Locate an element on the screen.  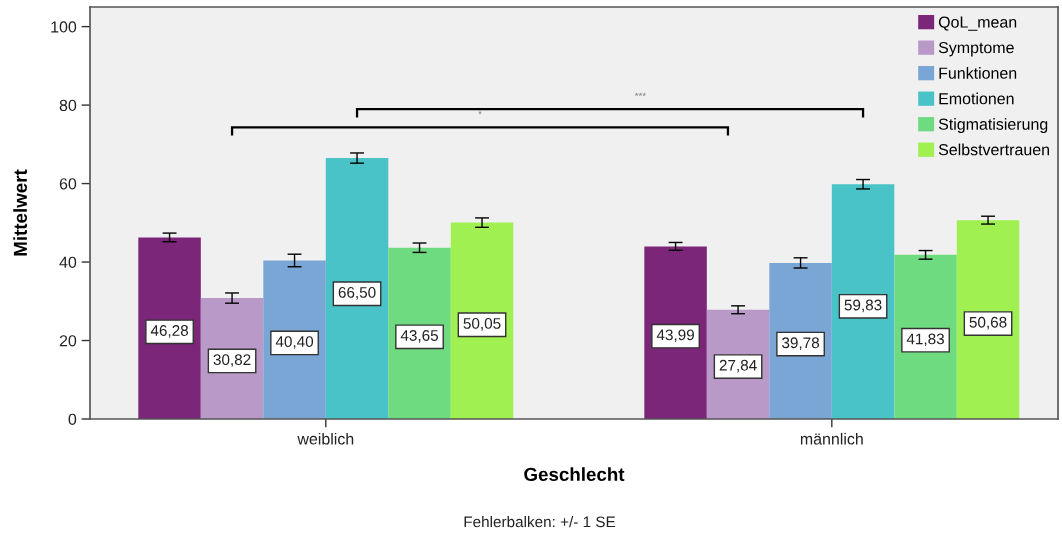
legend-label: Funktionen is located at coordinates (978, 73).